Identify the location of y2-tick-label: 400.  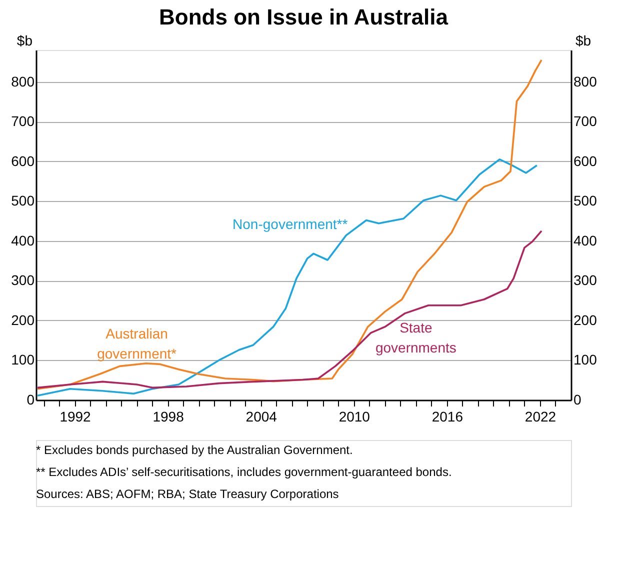
(586, 240).